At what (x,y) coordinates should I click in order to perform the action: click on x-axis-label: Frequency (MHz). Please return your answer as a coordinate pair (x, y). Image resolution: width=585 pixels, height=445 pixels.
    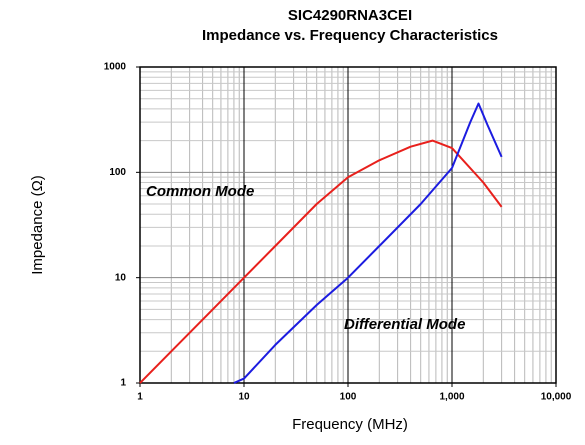
    Looking at the image, I should click on (350, 424).